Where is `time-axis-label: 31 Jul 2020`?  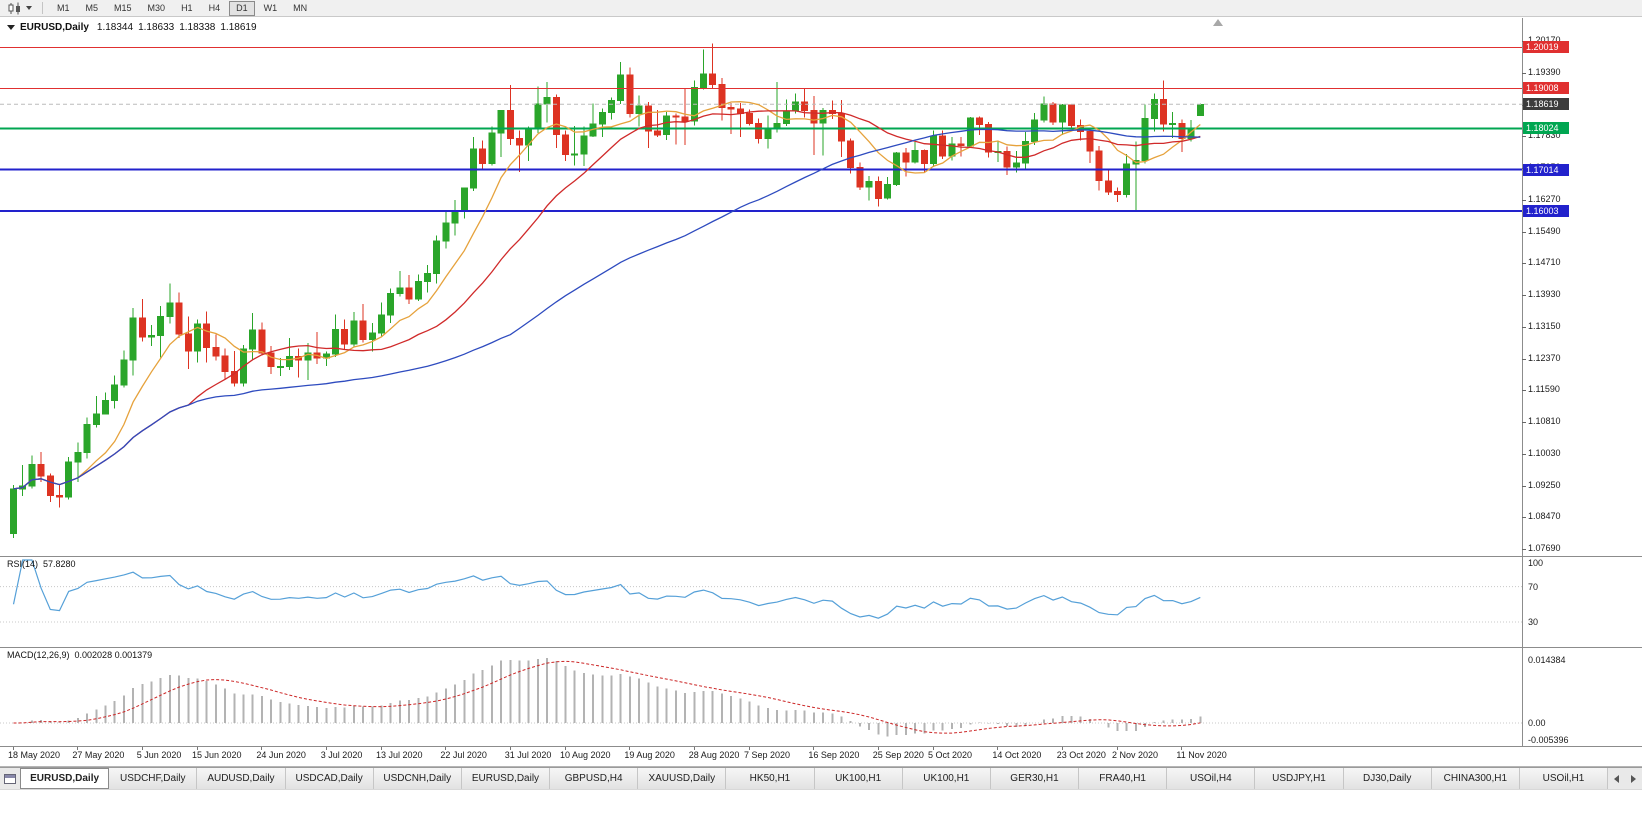 time-axis-label: 31 Jul 2020 is located at coordinates (528, 755).